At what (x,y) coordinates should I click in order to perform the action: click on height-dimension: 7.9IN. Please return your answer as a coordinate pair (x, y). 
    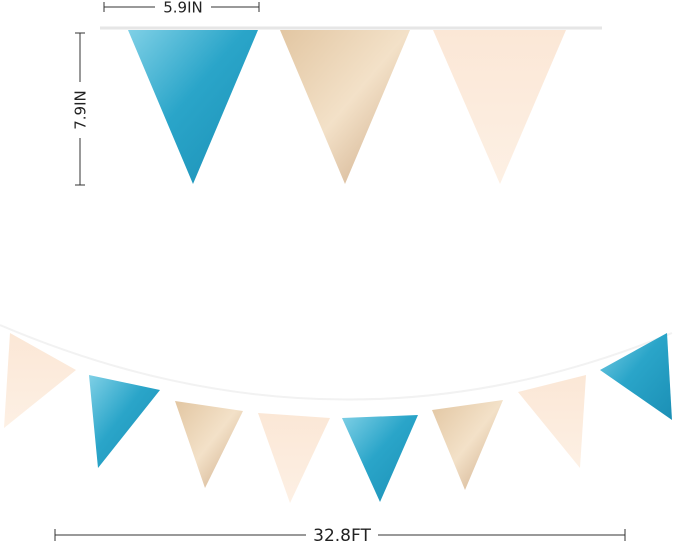
    Looking at the image, I should click on (81, 109).